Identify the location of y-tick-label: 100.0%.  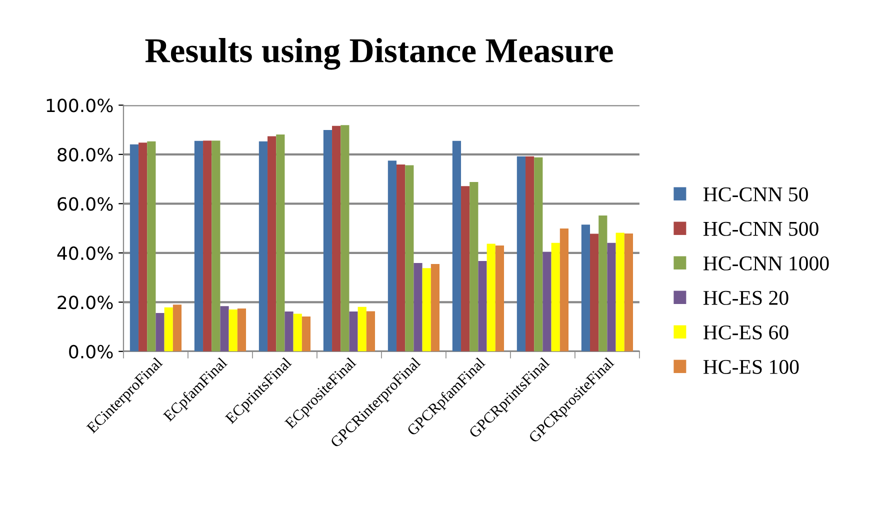
(79, 105).